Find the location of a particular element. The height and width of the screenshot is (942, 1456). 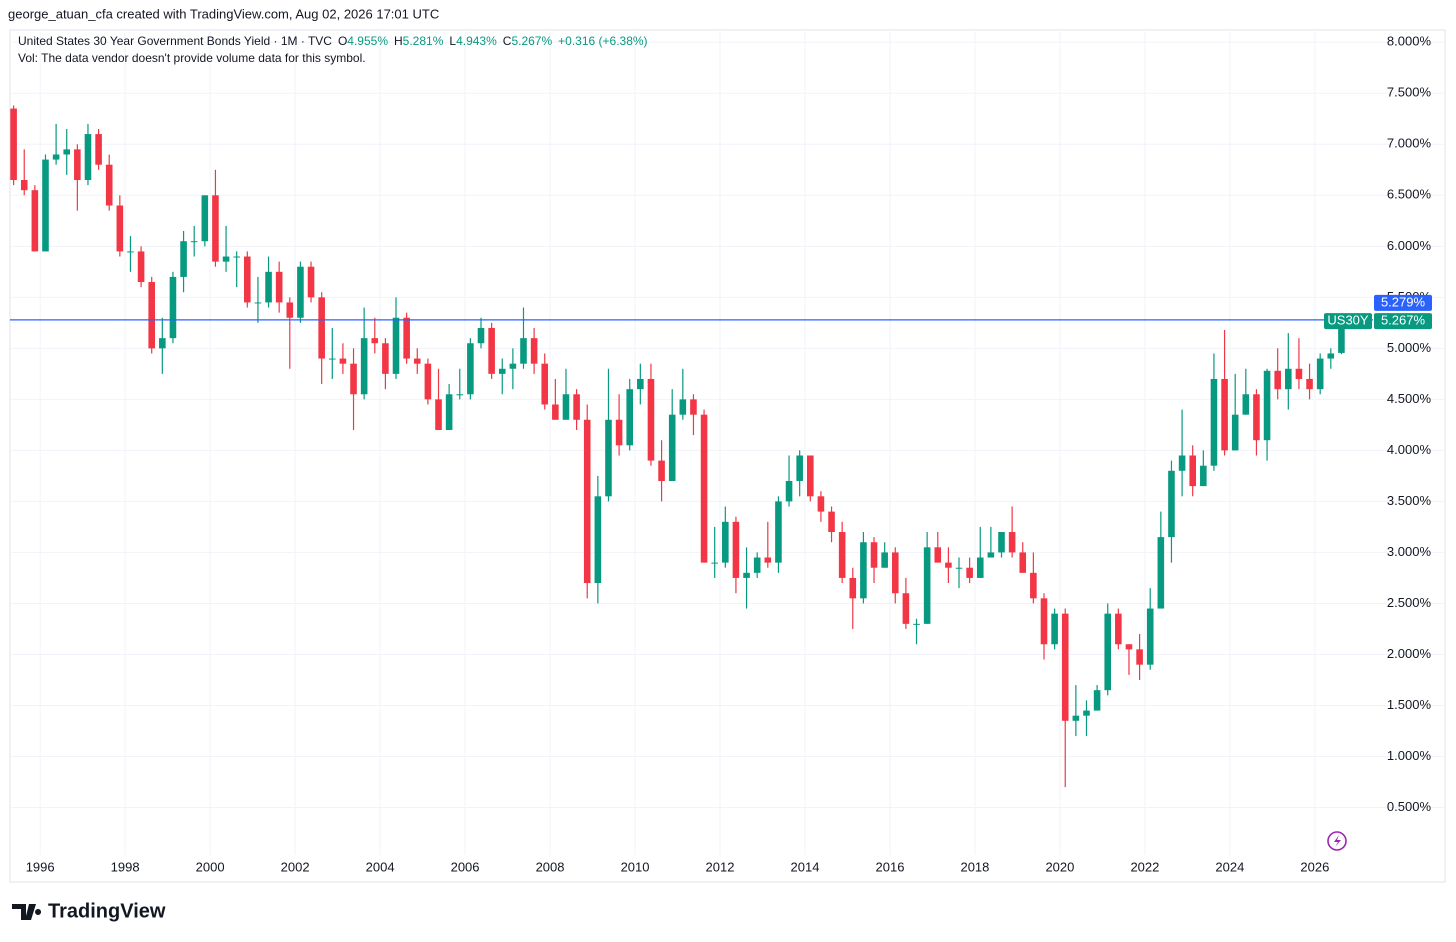

symbol-label-bg is located at coordinates (1348, 321).